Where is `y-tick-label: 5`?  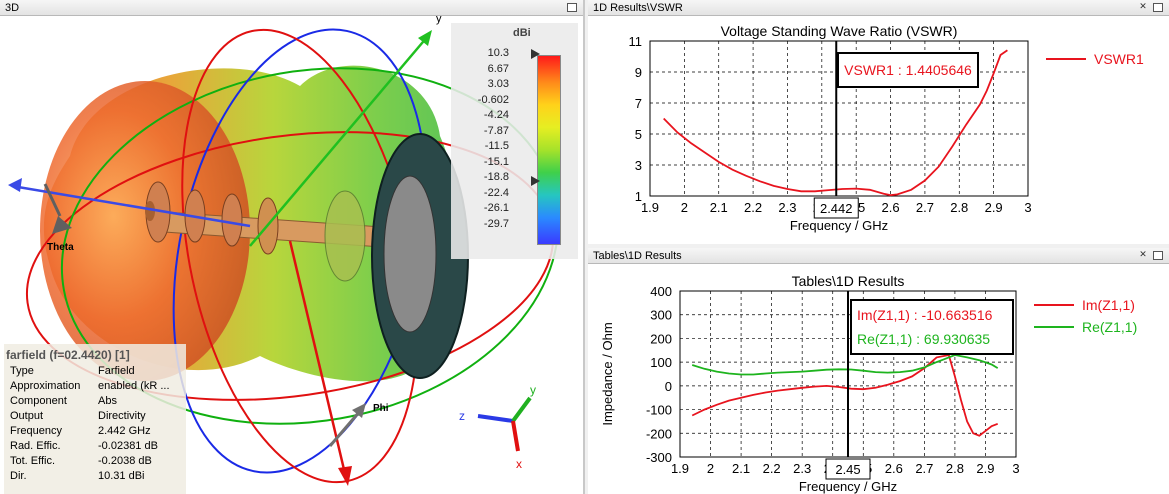 y-tick-label: 5 is located at coordinates (638, 134).